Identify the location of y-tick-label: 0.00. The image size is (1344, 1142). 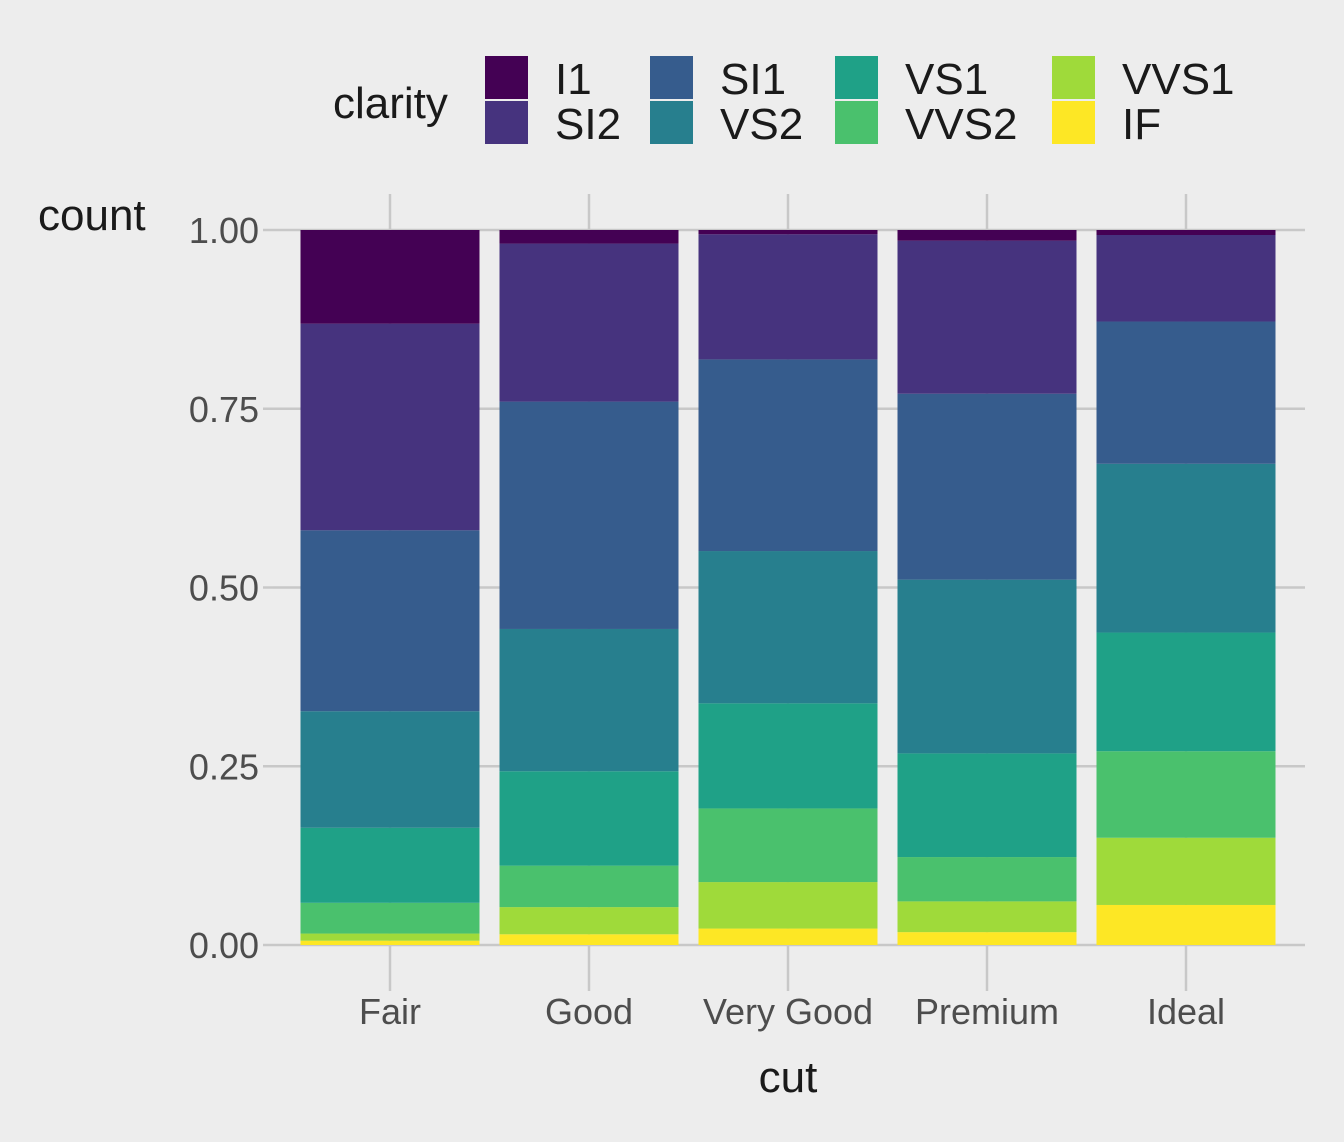
(224, 945).